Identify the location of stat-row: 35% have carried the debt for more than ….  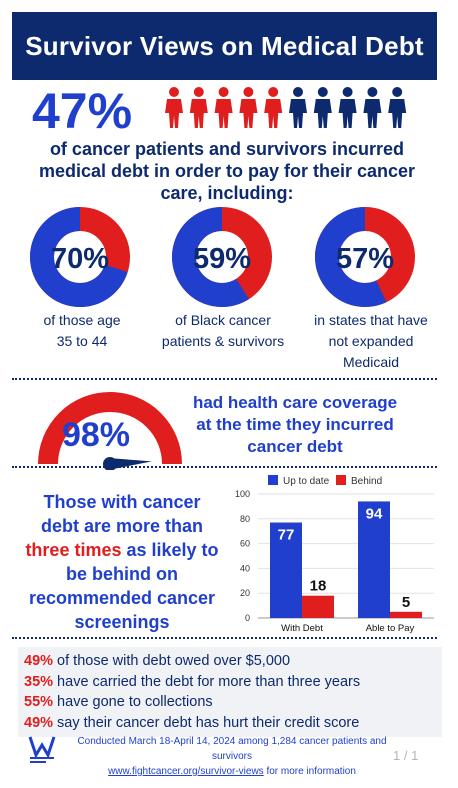
(230, 682).